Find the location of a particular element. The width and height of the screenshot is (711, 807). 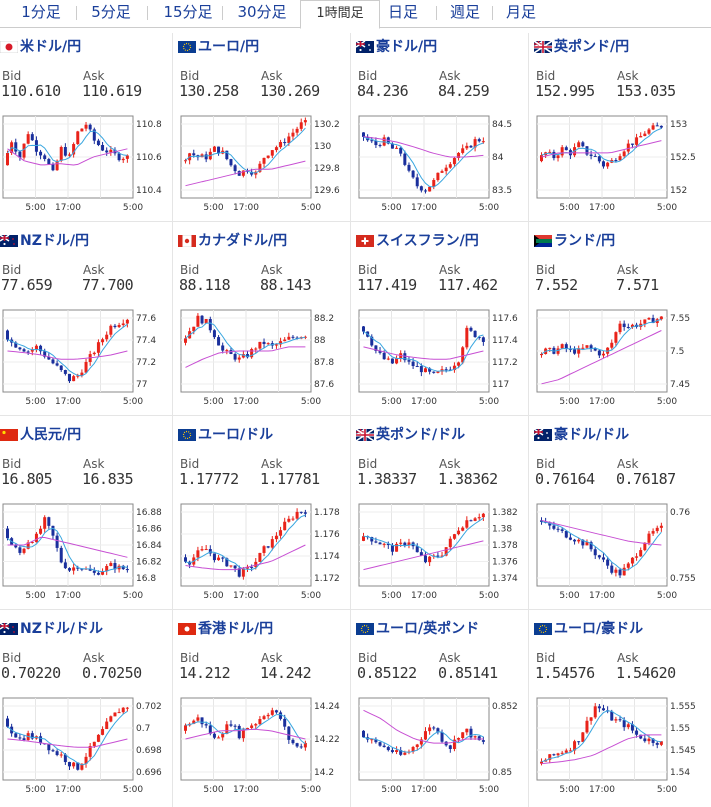

currency-pair-title: 英ポンド/ドル is located at coordinates (410, 435).